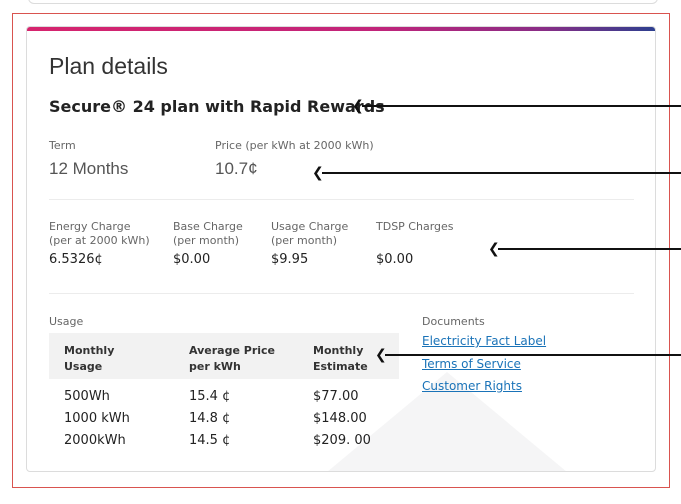 This screenshot has width=681, height=504. Describe the element at coordinates (87, 396) in the screenshot. I see `table-cell: 500Wh` at that location.